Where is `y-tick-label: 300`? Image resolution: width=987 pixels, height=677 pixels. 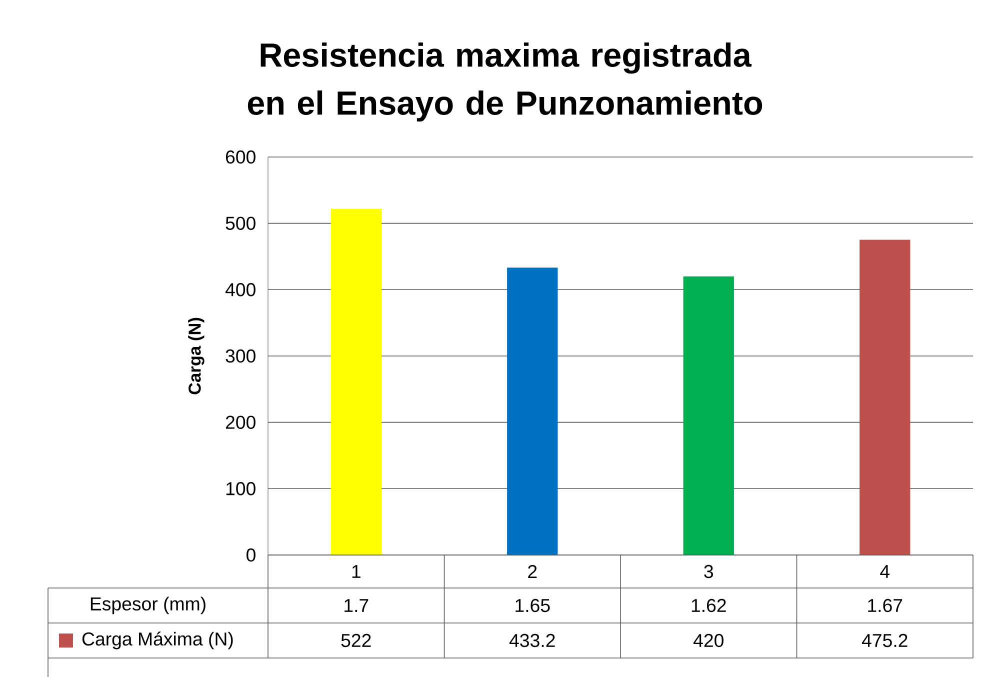
y-tick-label: 300 is located at coordinates (241, 355).